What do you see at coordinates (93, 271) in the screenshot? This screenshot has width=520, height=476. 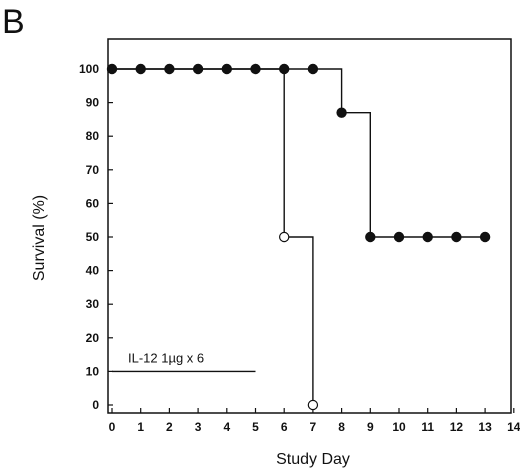 I see `y-tick-label: 40` at bounding box center [93, 271].